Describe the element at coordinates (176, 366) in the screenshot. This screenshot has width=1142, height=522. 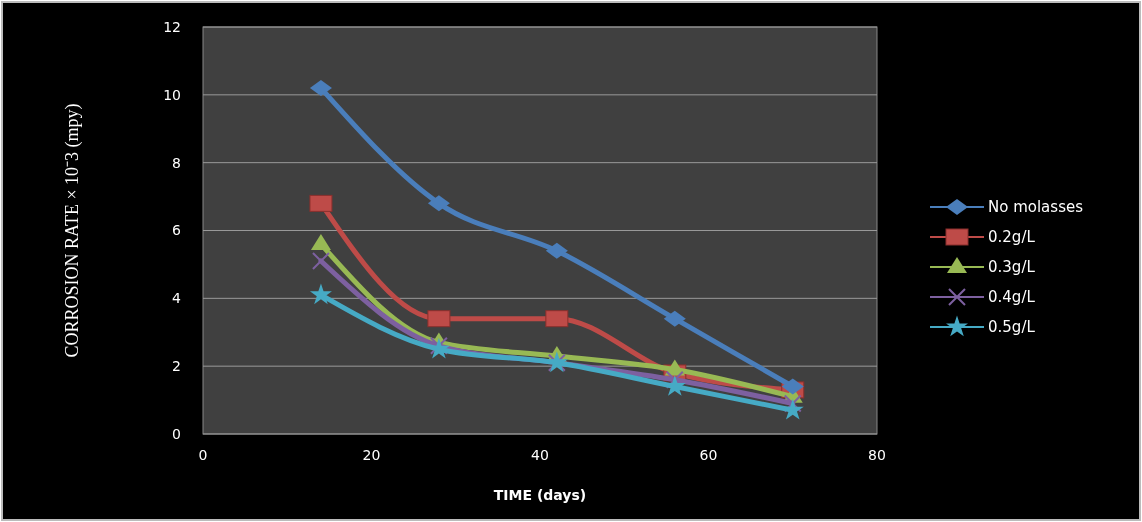
I see `y-tick-label: 2` at that location.